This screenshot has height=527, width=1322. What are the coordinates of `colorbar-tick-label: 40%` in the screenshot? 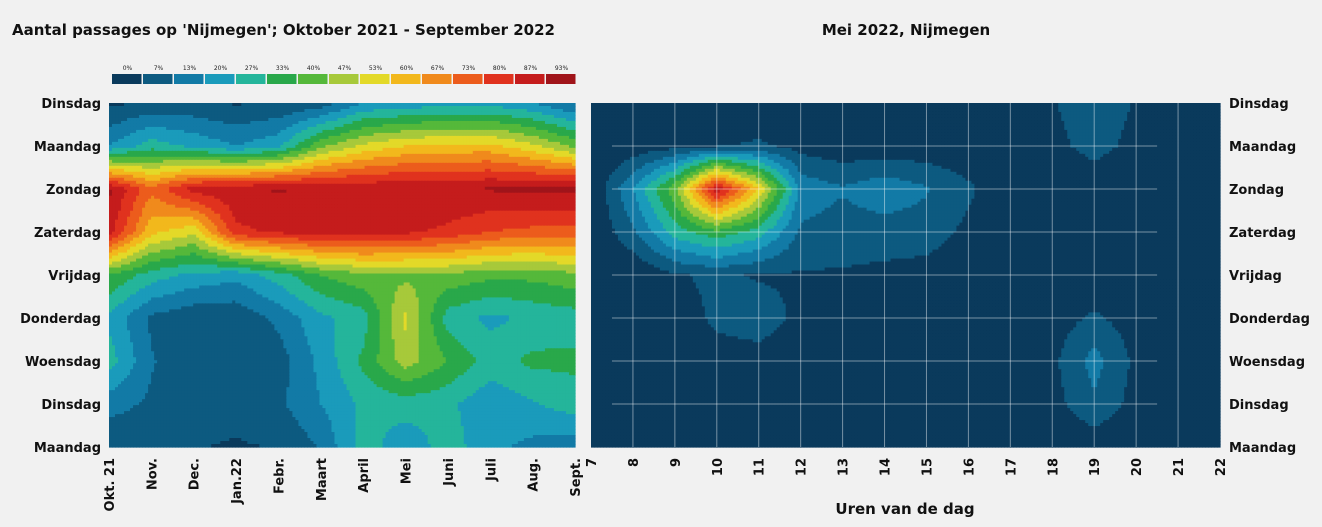 It's located at (314, 68).